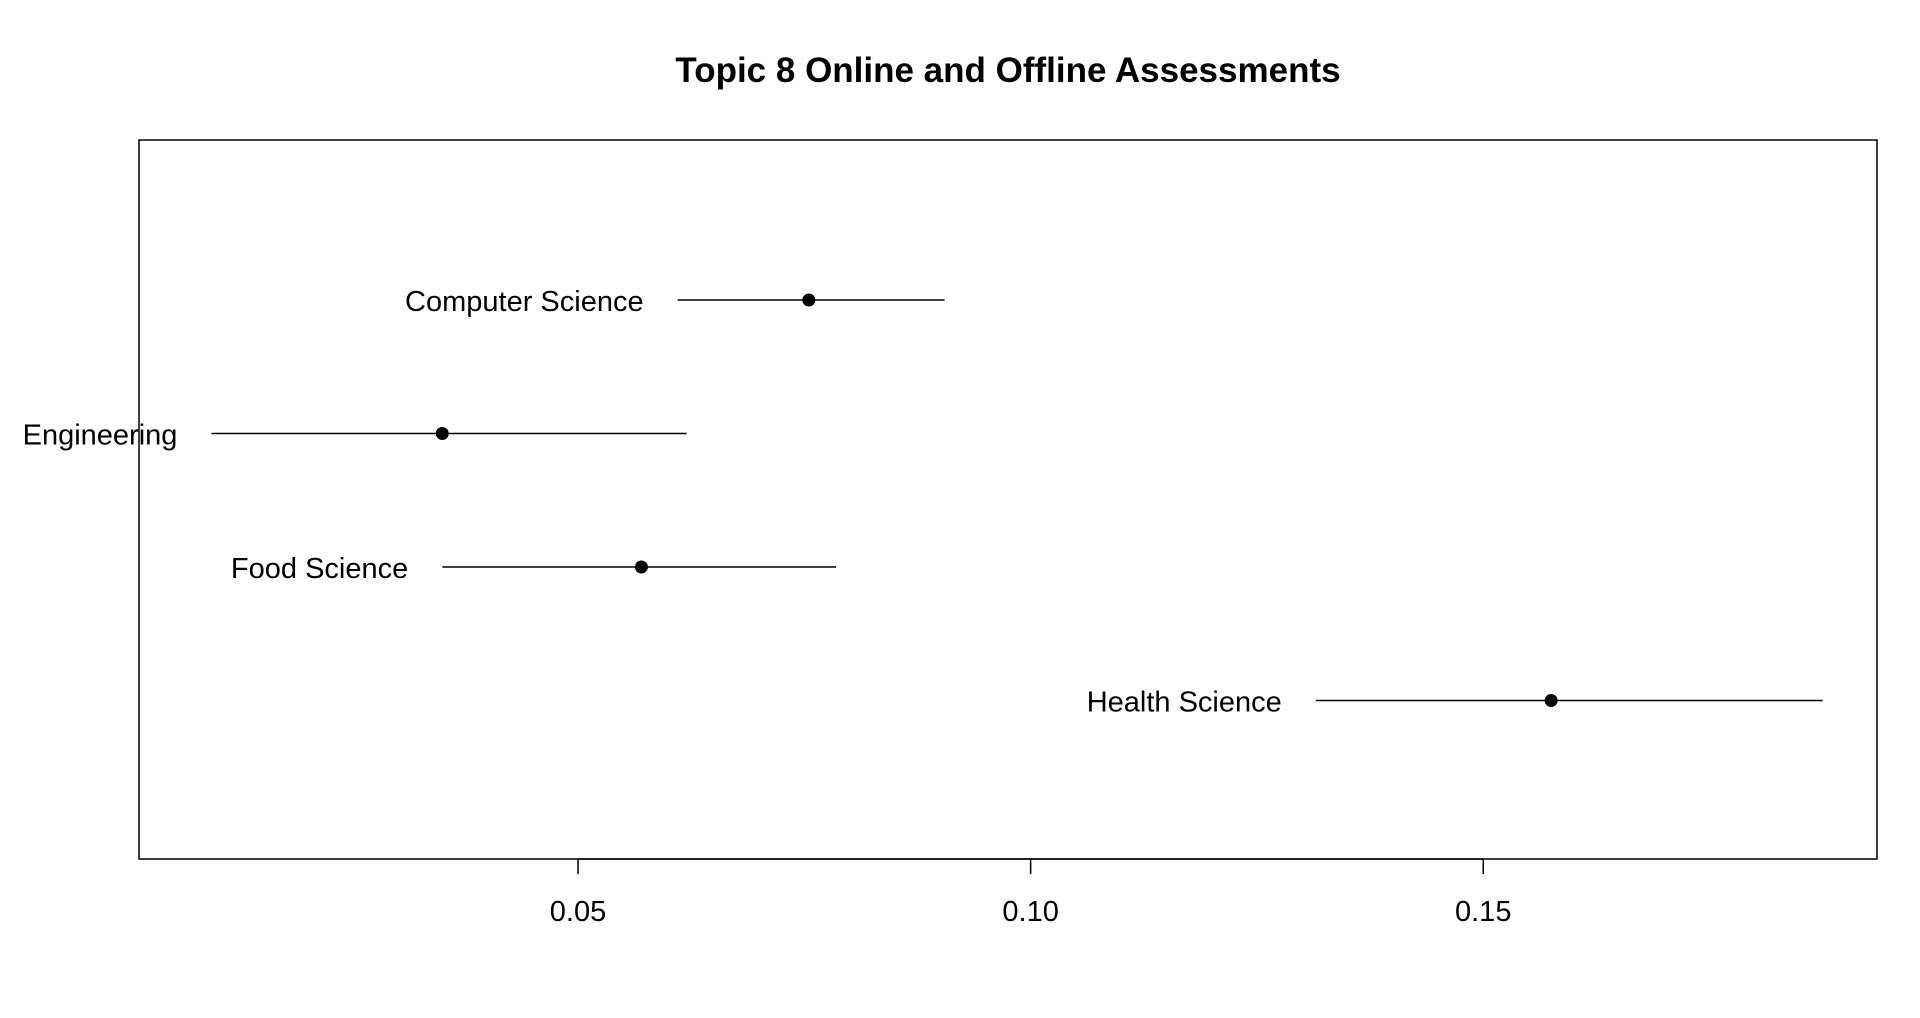  I want to click on x-axis: 0.05 0.10 0.15, so click(1030, 893).